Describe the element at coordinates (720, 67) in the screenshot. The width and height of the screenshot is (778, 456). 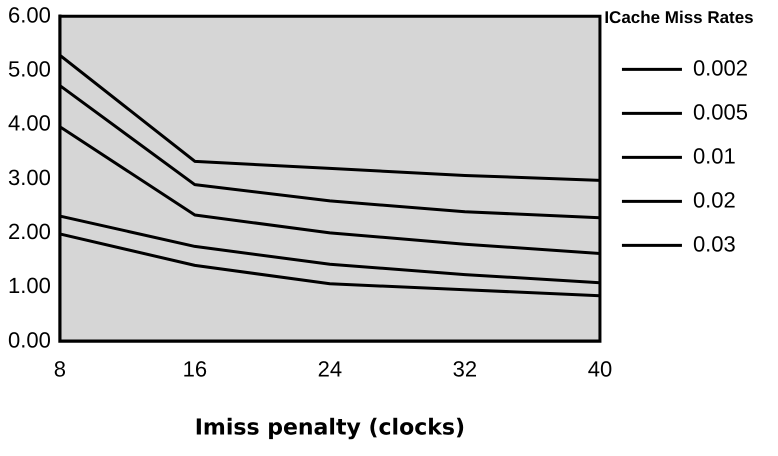
I see `legend-label: 0.002` at that location.